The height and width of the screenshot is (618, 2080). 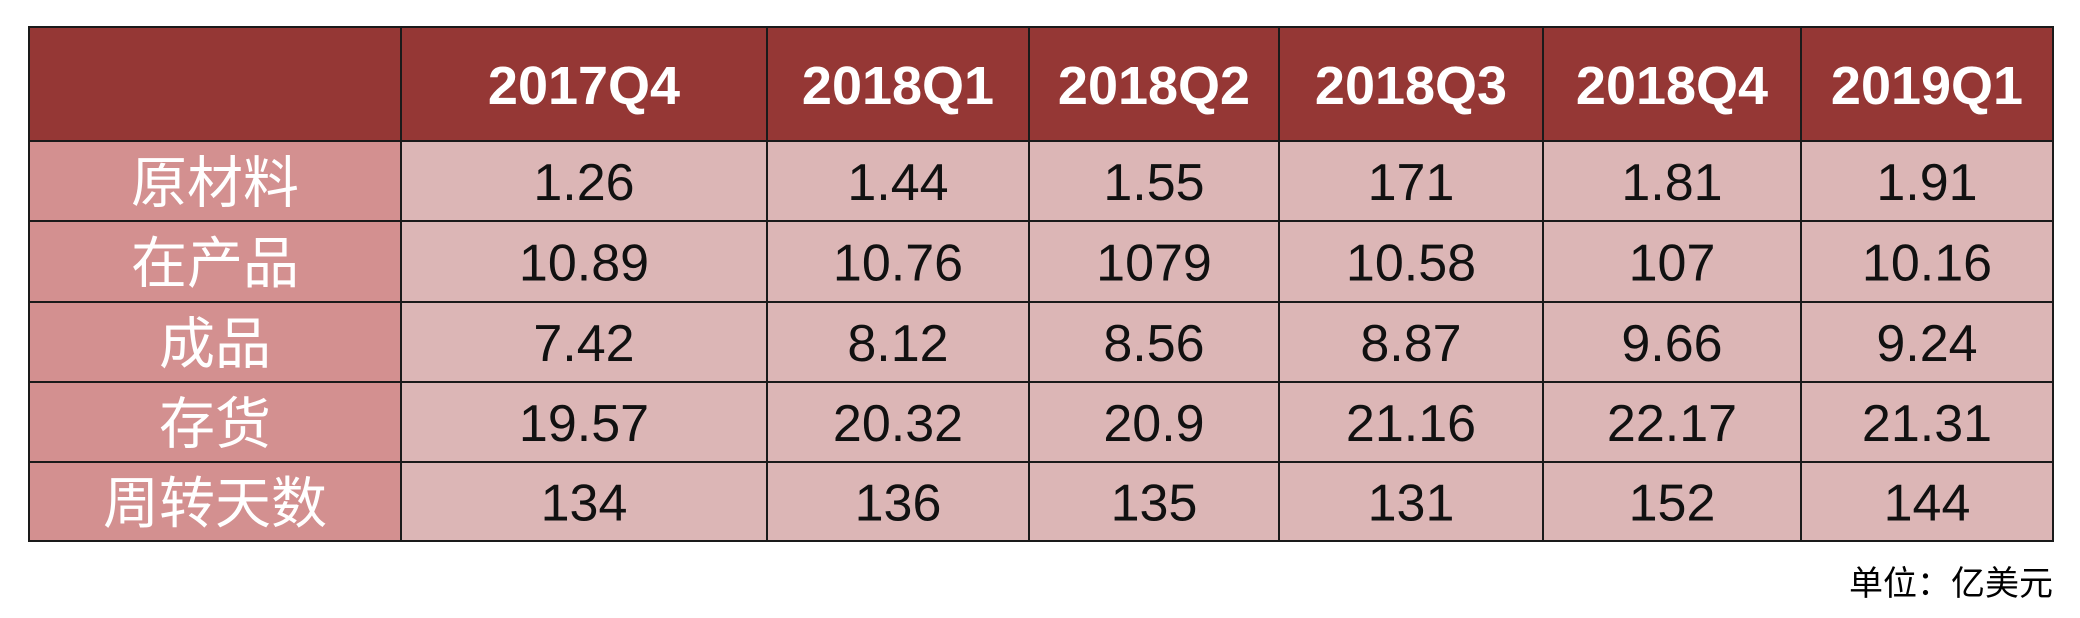 I want to click on cell-value: 8.12, so click(x=897, y=344).